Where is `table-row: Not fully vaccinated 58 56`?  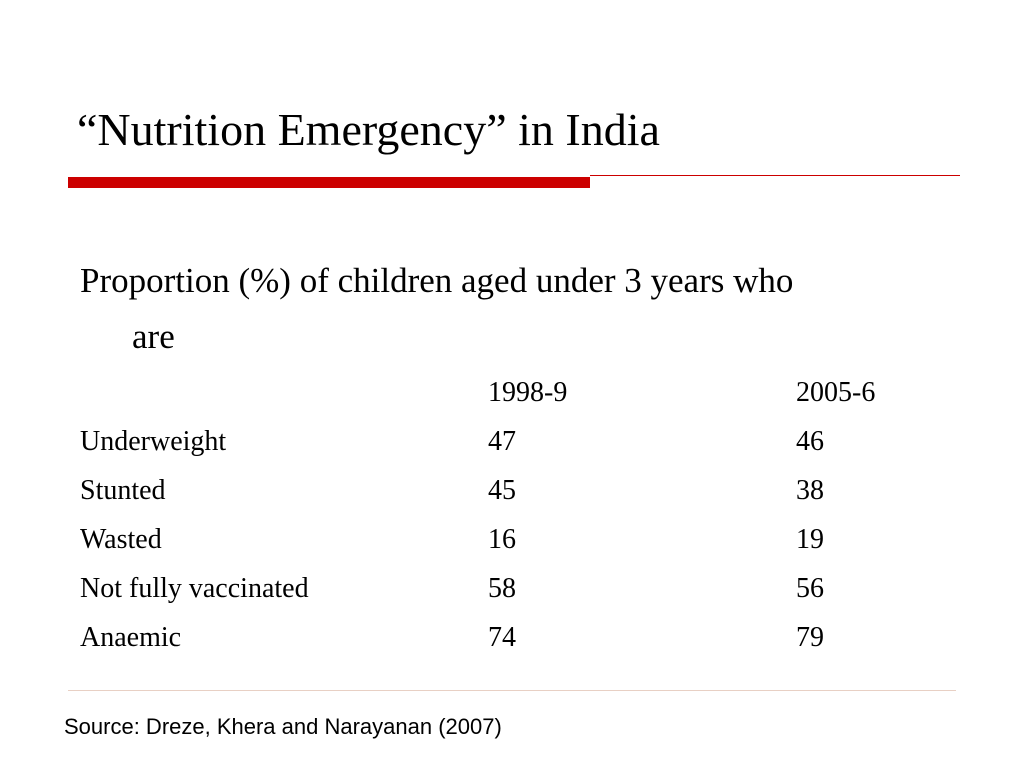
table-row: Not fully vaccinated 58 56 is located at coordinates (518, 588).